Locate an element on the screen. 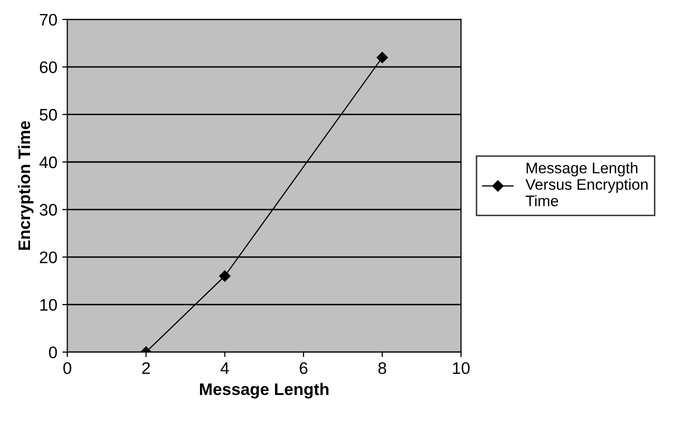 The image size is (673, 432). y-tick-label: 0 is located at coordinates (52, 352).